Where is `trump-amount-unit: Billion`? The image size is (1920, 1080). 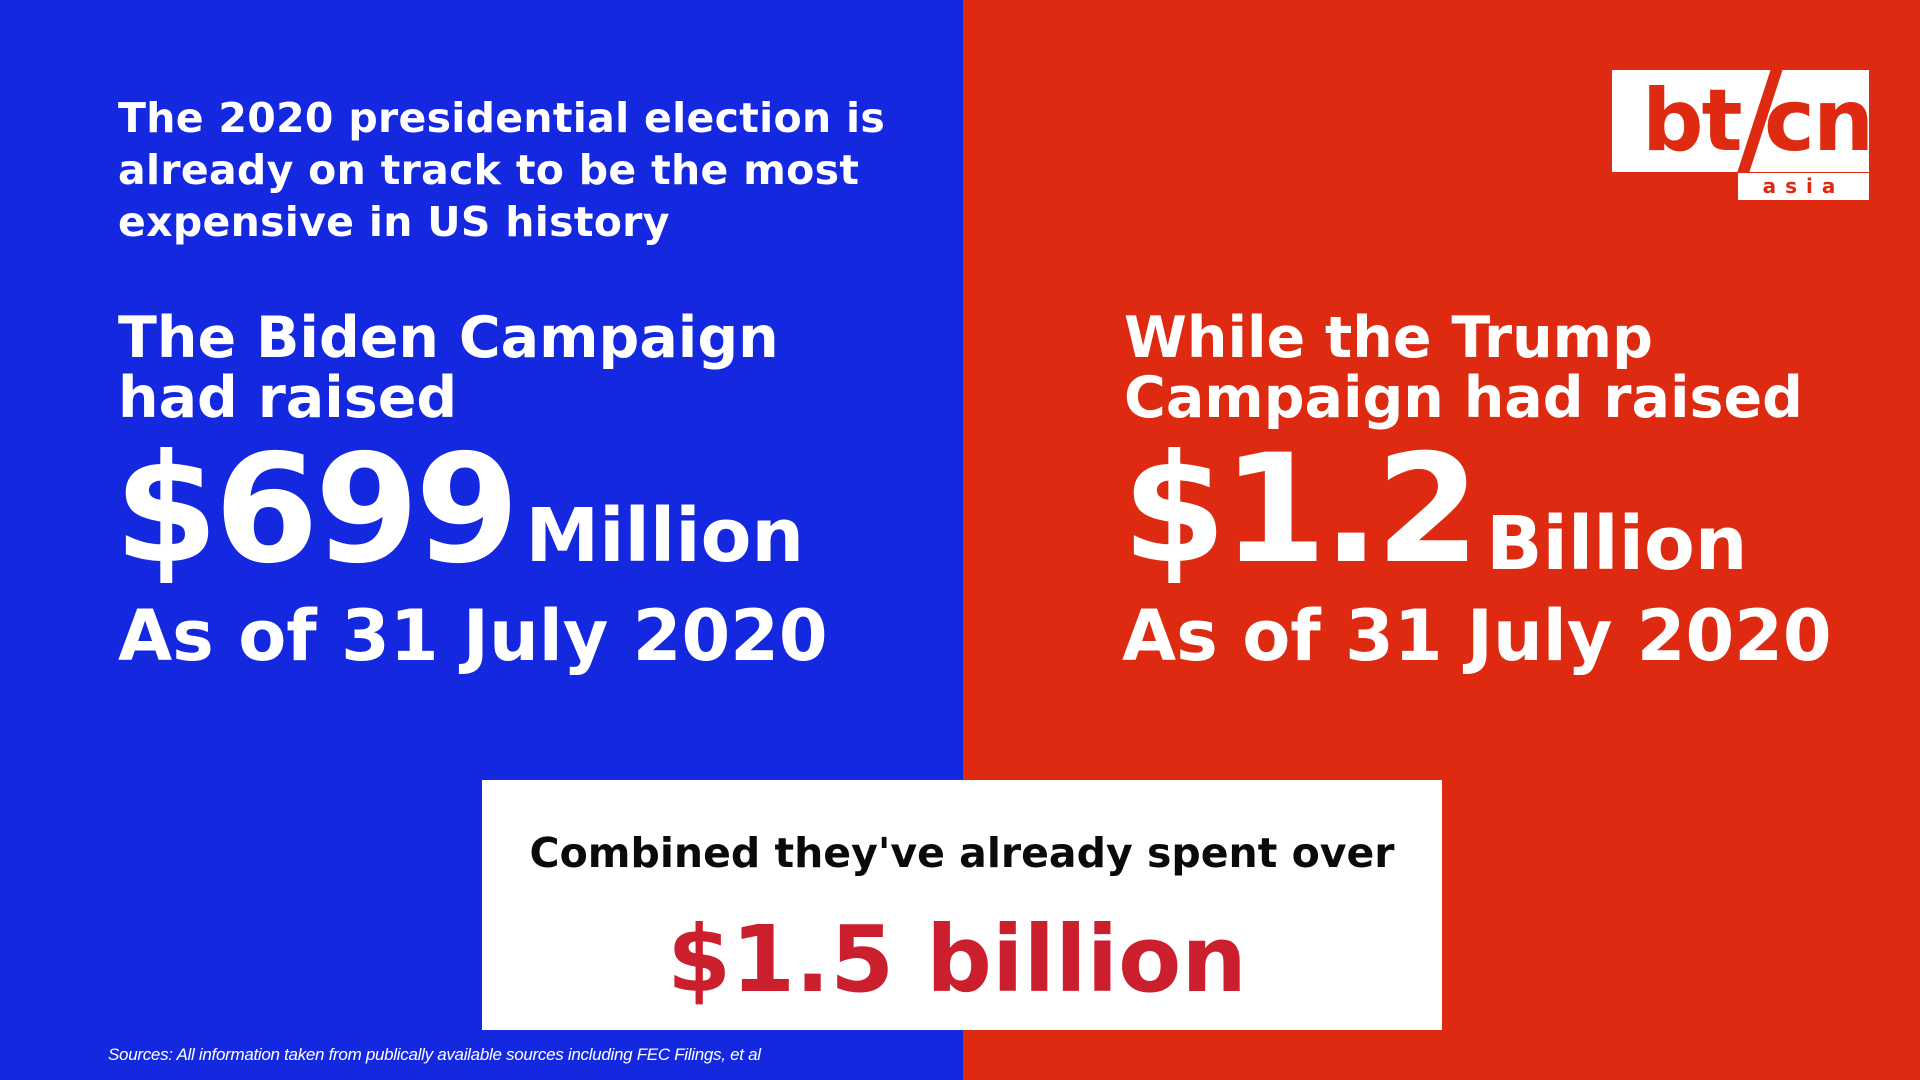 trump-amount-unit: Billion is located at coordinates (1617, 544).